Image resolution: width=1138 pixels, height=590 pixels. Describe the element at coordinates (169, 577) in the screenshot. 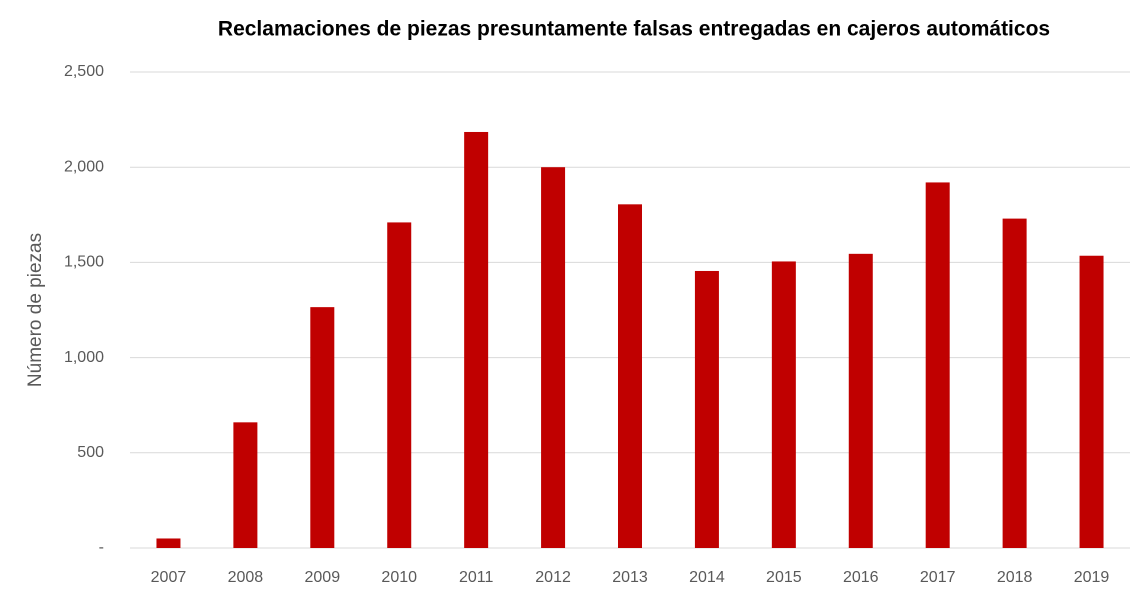

I see `x-tick-label: 2007` at that location.